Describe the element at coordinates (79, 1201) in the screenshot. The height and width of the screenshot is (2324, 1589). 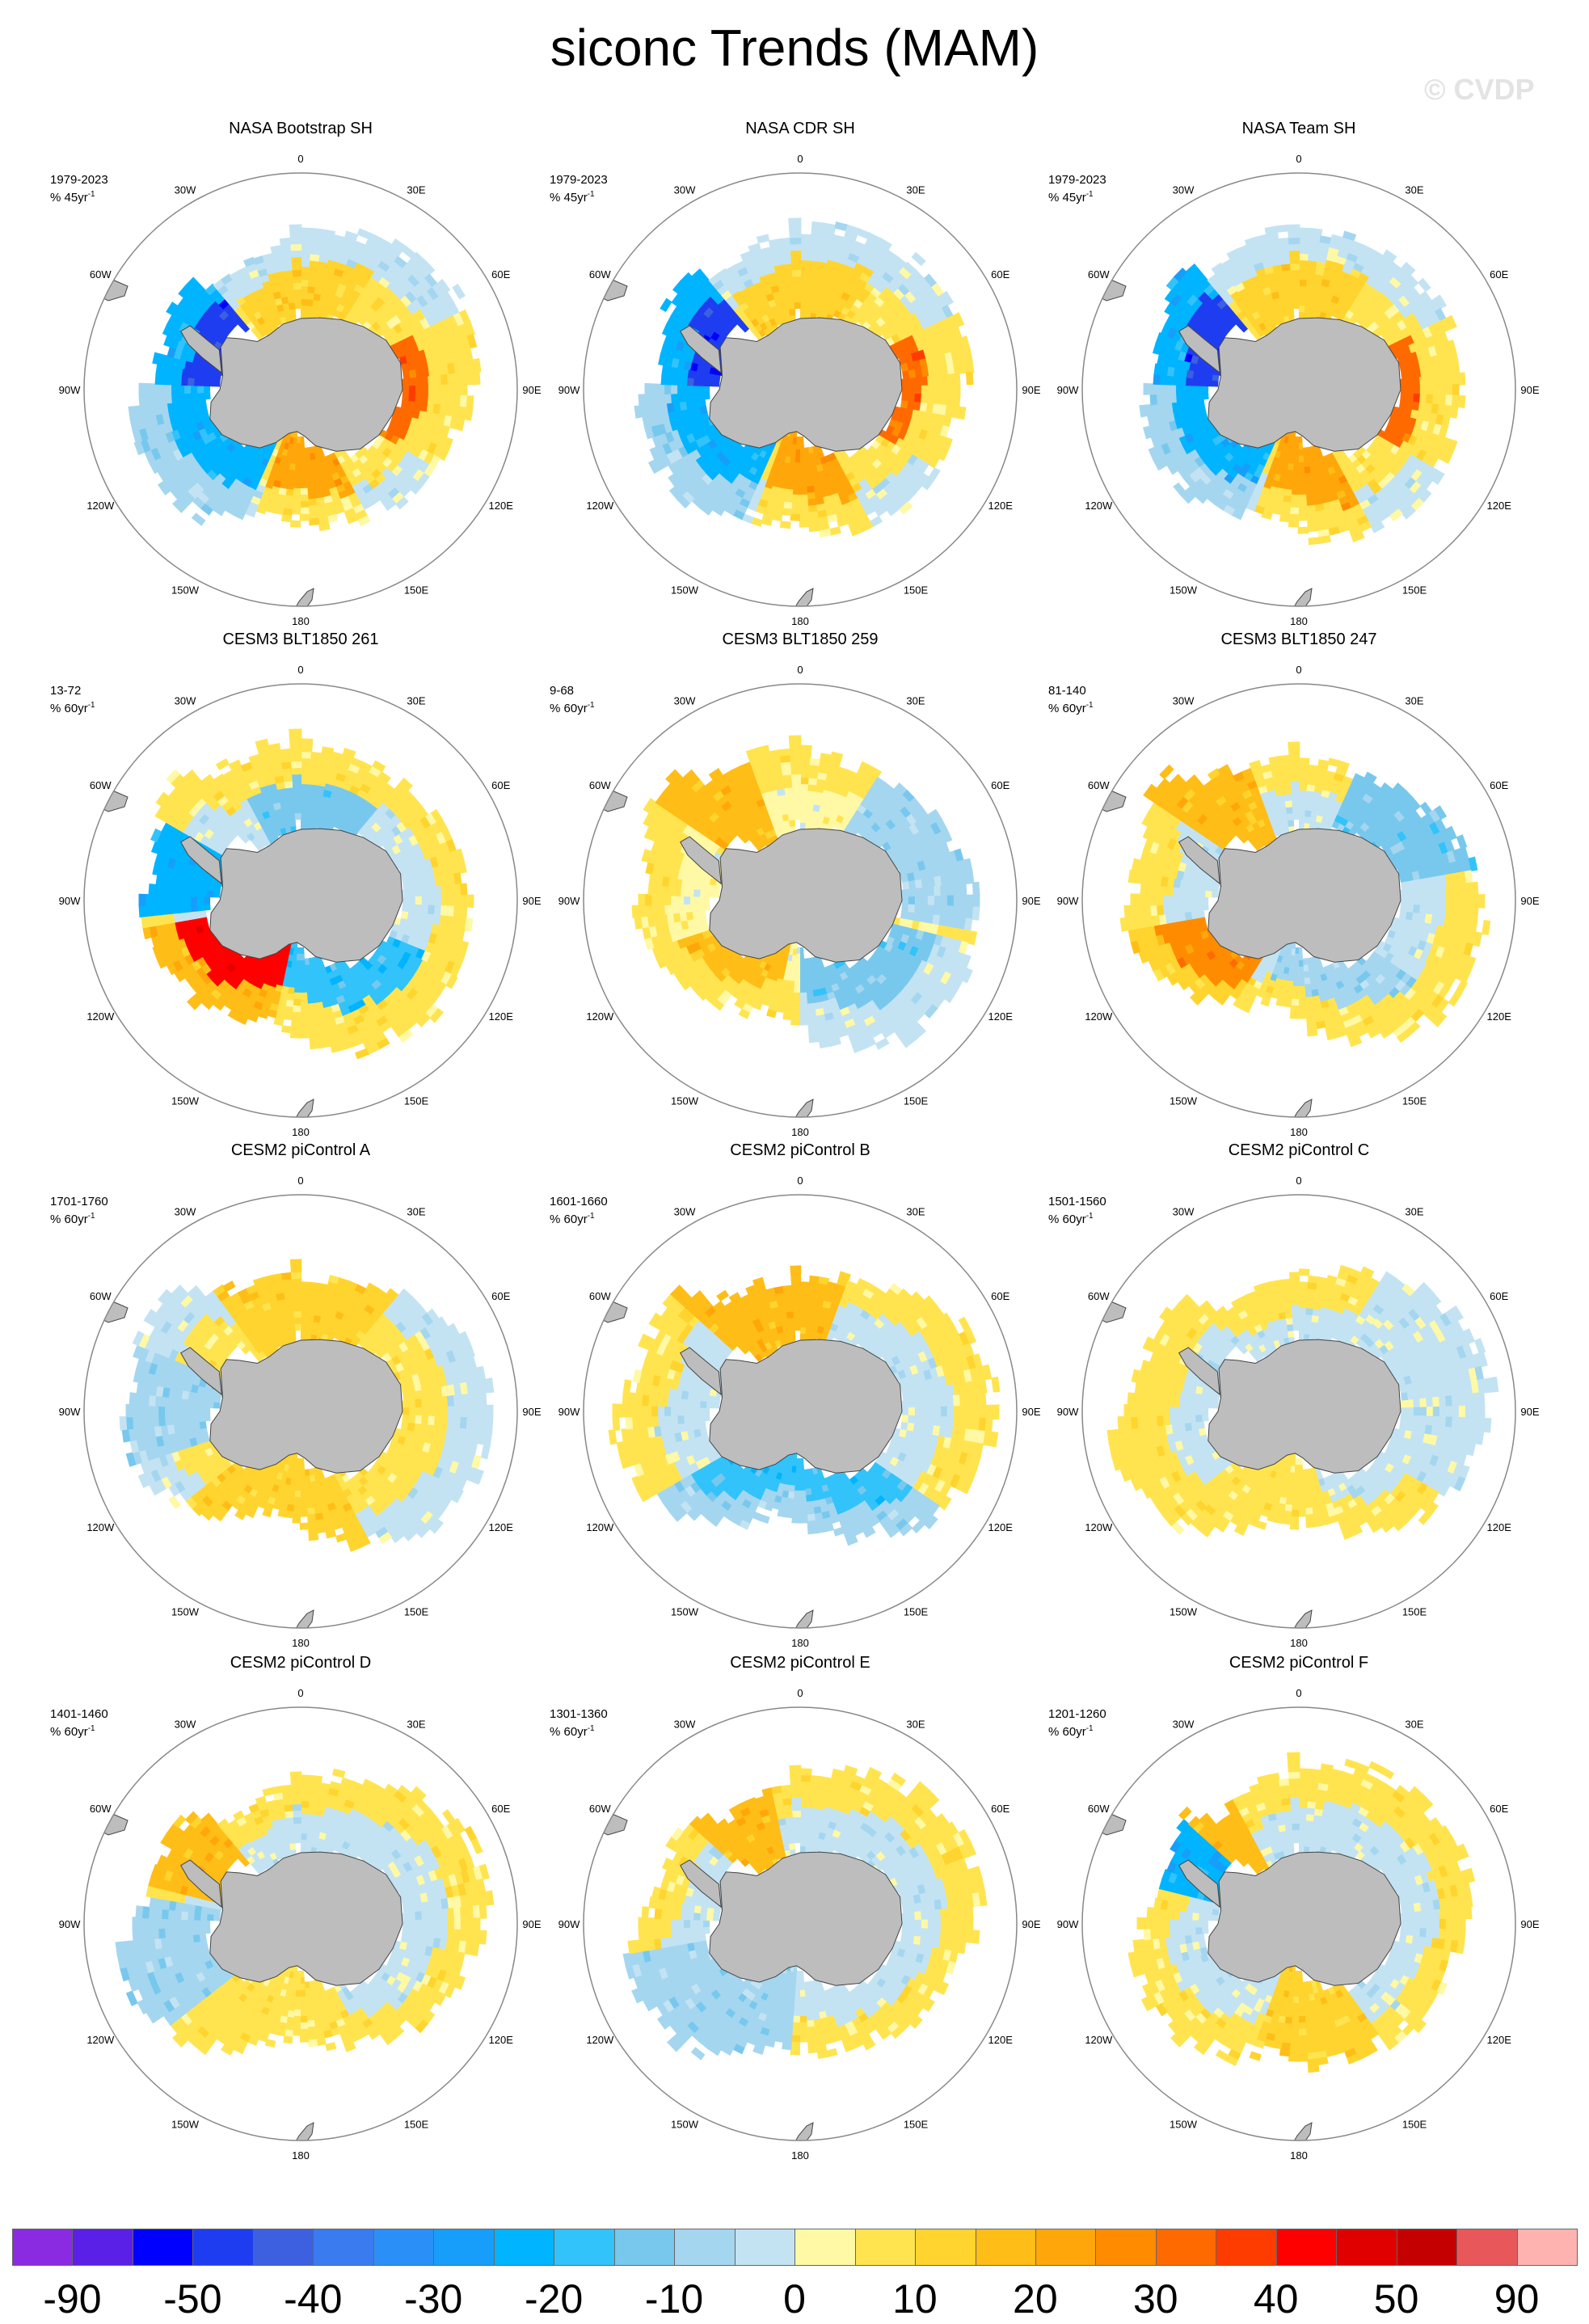
I see `panel-period: 1701-1760` at that location.